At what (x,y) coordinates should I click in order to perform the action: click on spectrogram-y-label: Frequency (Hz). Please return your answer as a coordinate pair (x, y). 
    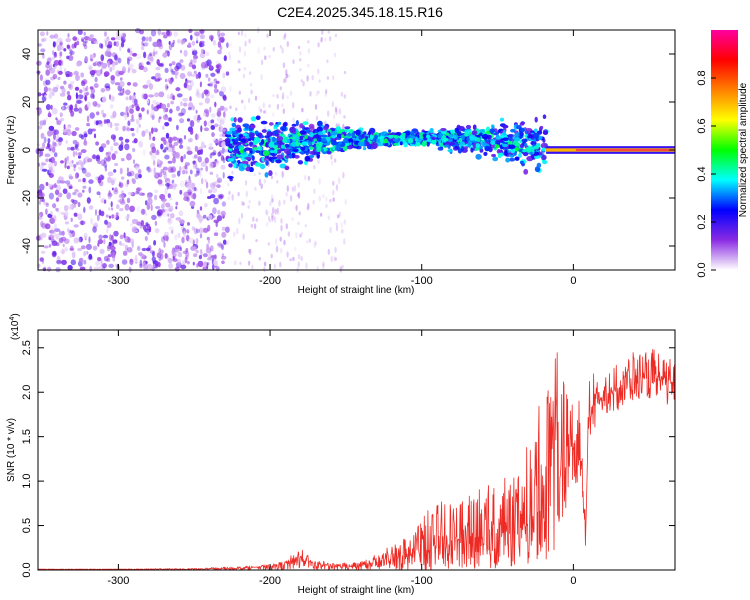
    Looking at the image, I should click on (11, 150).